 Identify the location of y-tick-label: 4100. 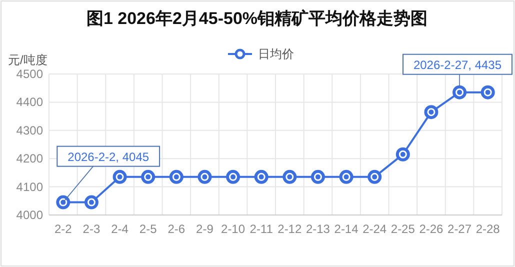
(30, 187).